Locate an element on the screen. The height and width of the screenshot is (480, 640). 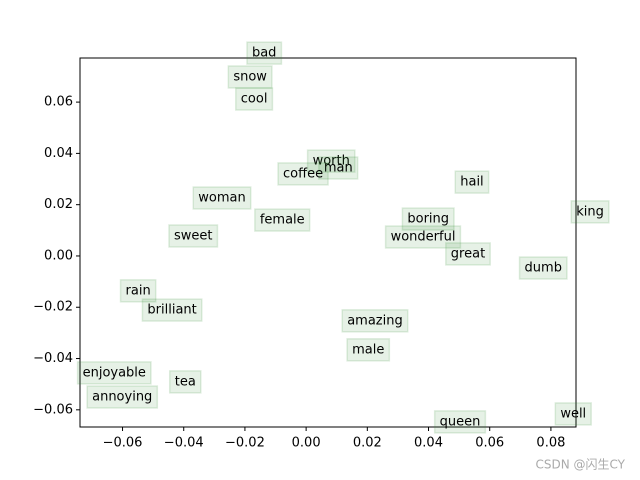
x-tick-label: 0.02 is located at coordinates (367, 443).